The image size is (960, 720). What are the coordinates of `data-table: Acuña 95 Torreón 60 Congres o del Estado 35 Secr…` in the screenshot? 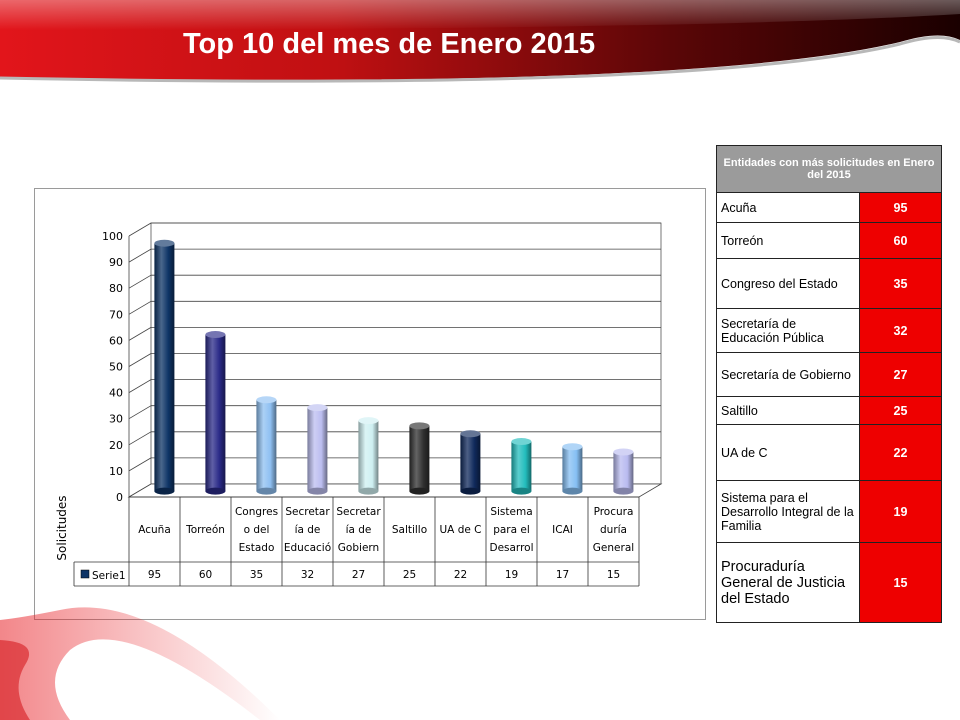 It's located at (356, 541).